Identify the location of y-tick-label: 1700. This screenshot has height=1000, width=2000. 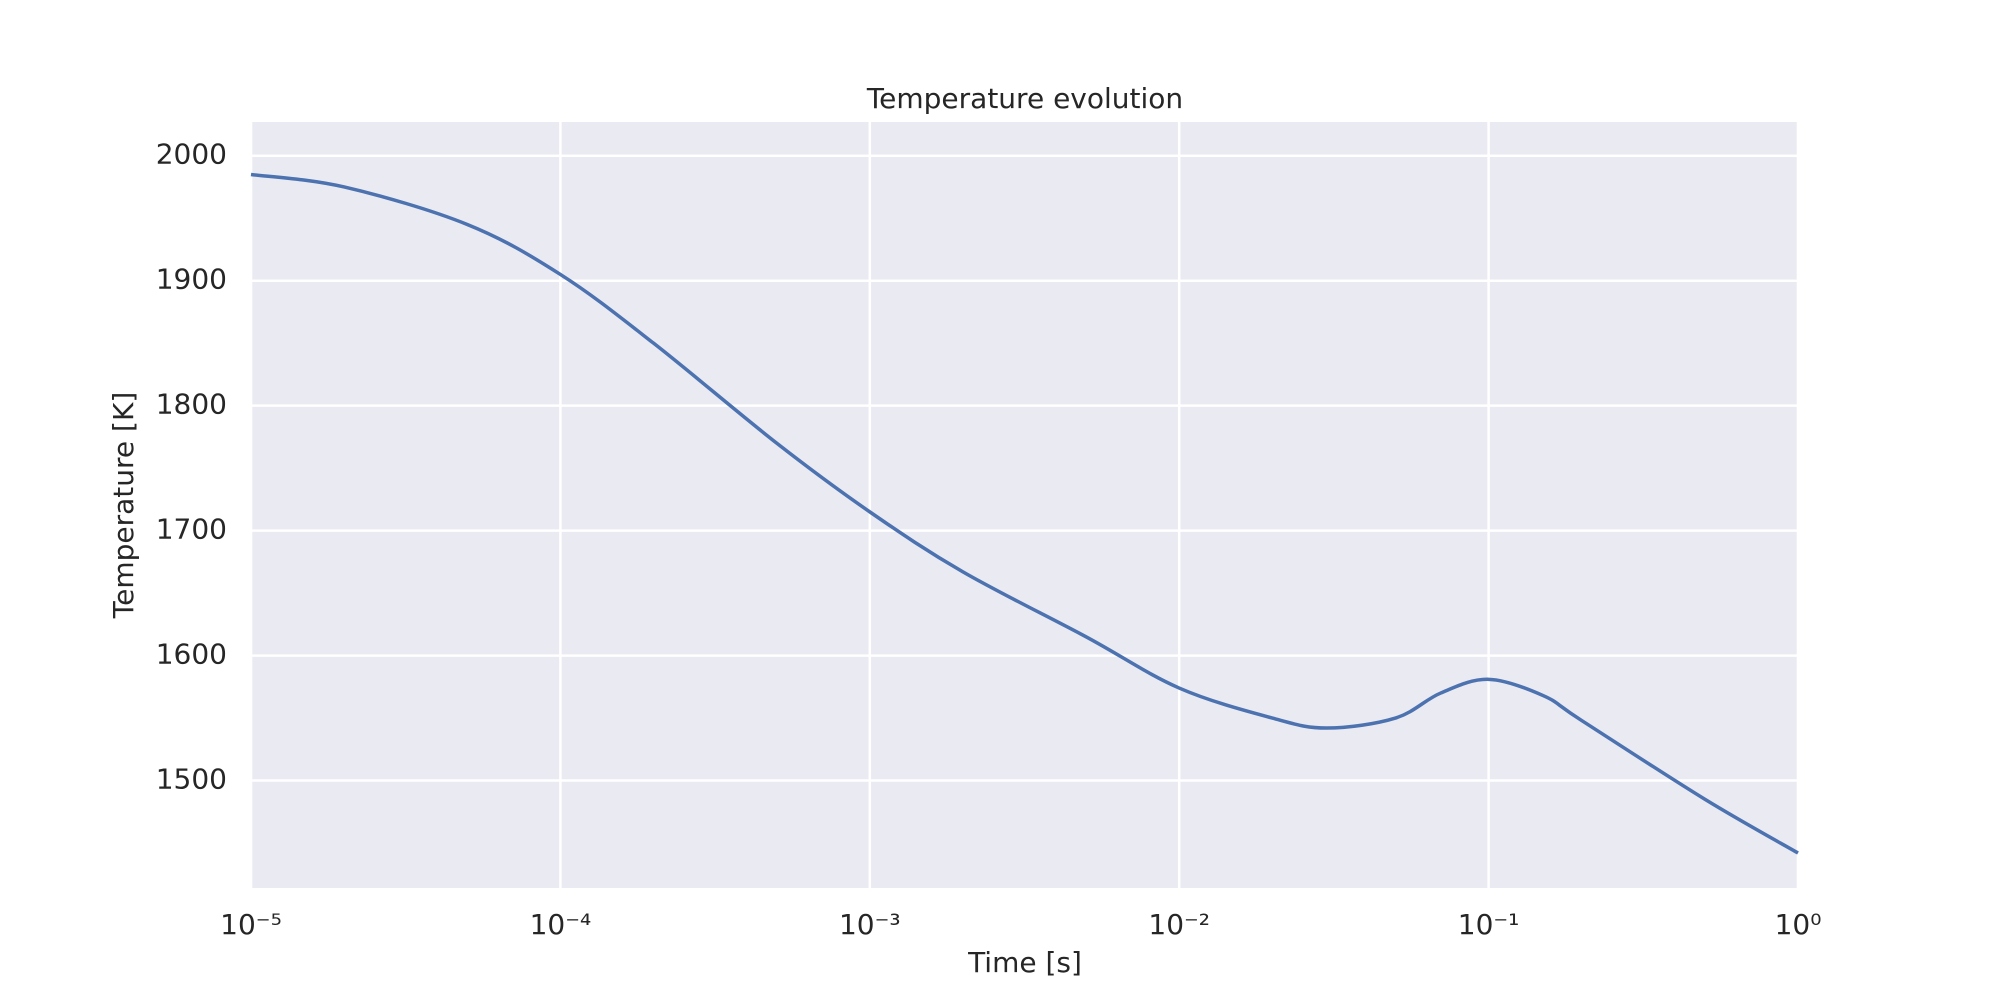
(191, 529).